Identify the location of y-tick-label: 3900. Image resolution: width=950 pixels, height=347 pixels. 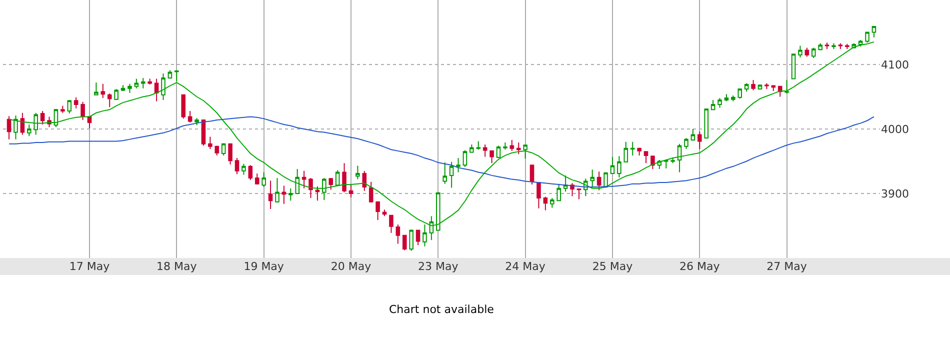
(895, 193).